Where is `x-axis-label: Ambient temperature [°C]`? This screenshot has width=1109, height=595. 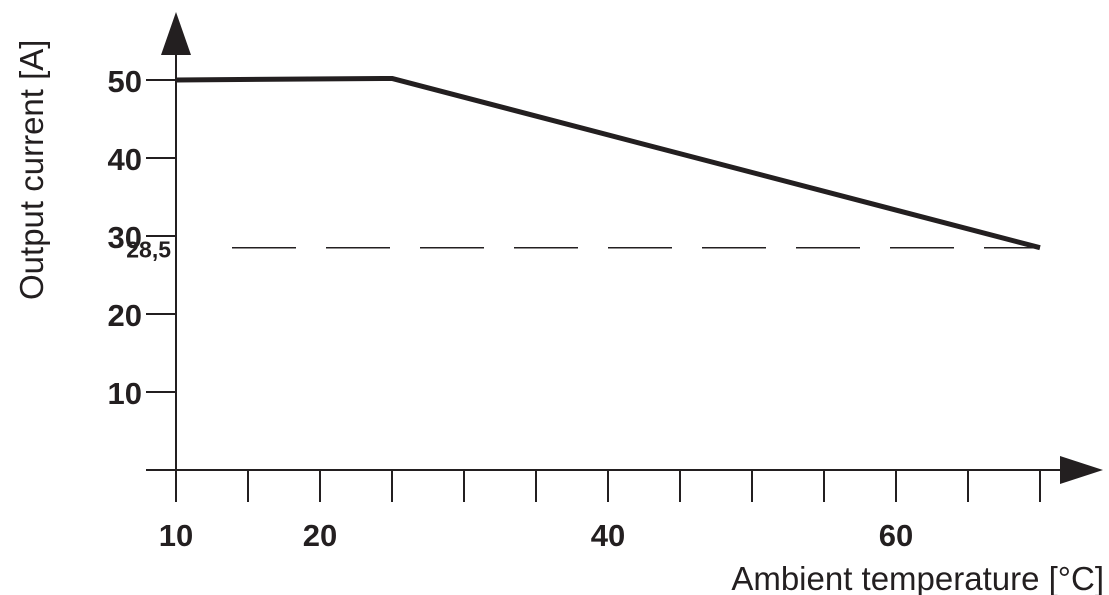 x-axis-label: Ambient temperature [°C] is located at coordinates (917, 577).